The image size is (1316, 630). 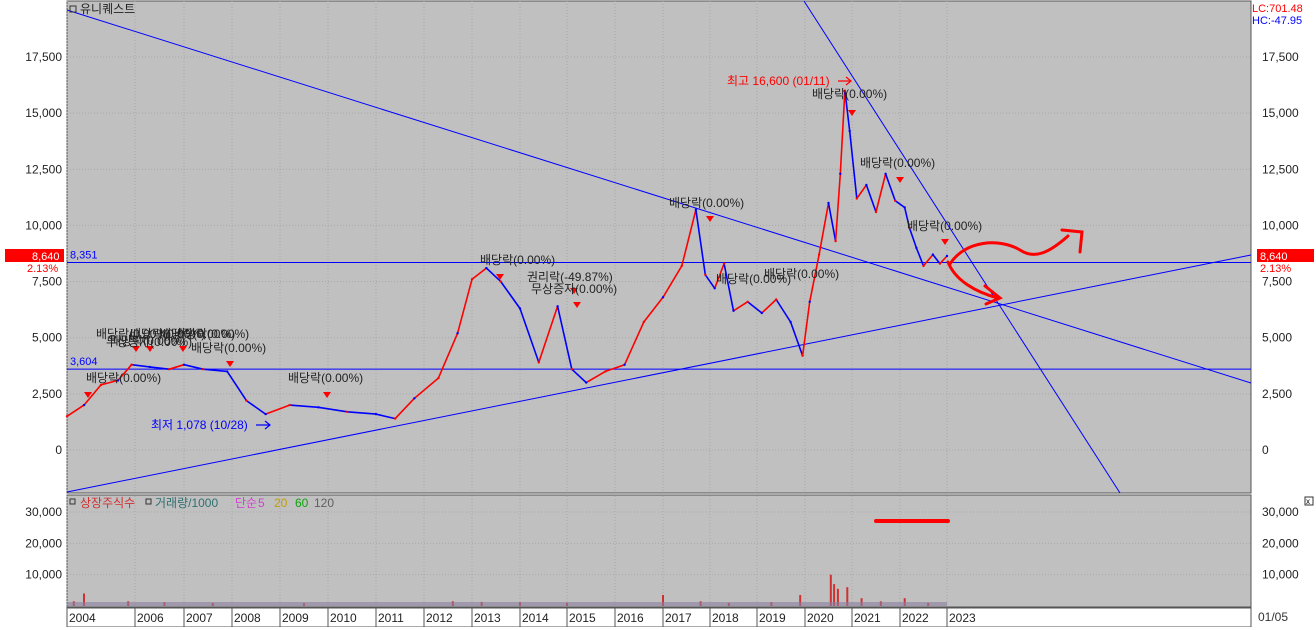 What do you see at coordinates (199, 425) in the screenshot?
I see `low-marker-label: 최저 1,078 (10/28)` at bounding box center [199, 425].